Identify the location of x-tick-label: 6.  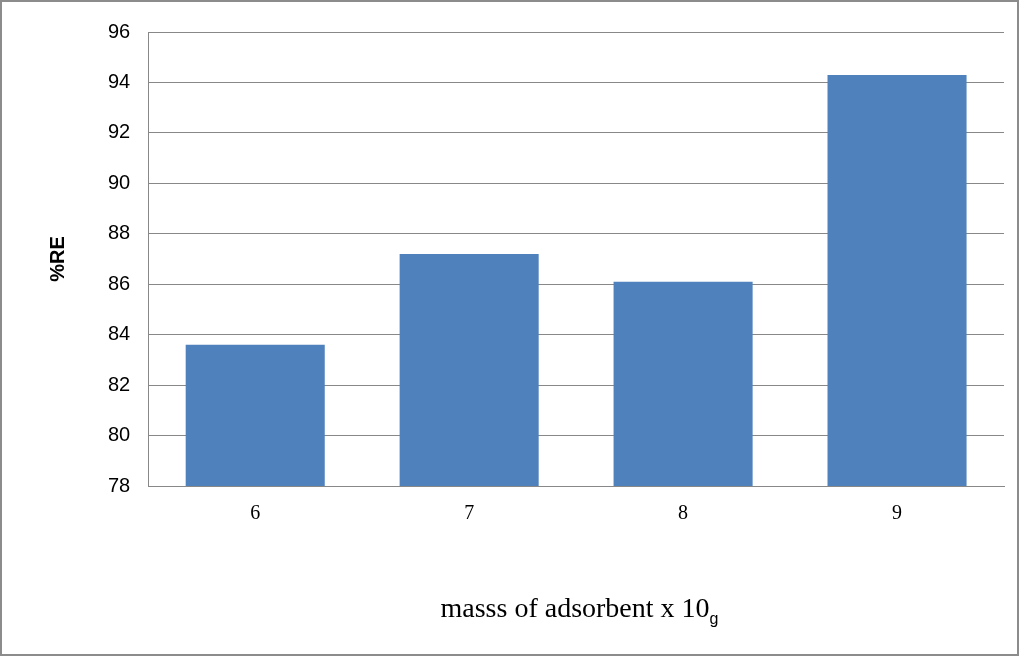
(255, 512).